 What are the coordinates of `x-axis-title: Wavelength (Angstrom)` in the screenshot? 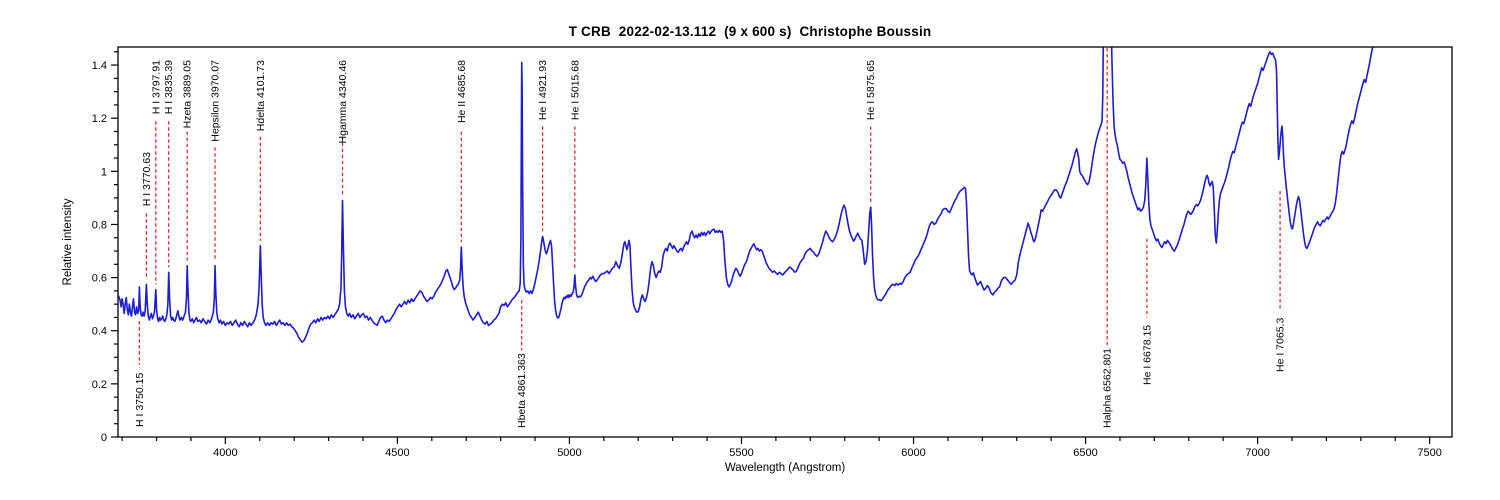 It's located at (785, 468).